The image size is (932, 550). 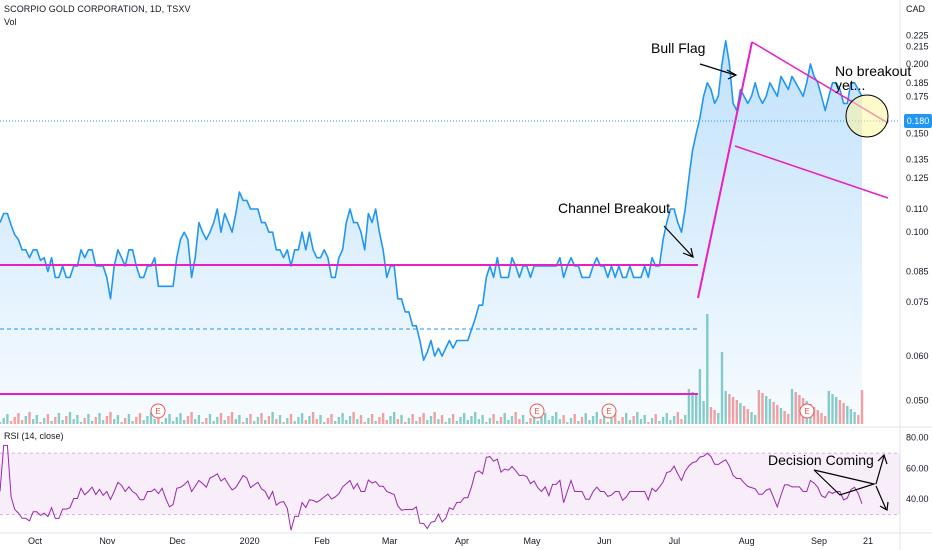 What do you see at coordinates (917, 302) in the screenshot?
I see `price-tick-label: 0.075` at bounding box center [917, 302].